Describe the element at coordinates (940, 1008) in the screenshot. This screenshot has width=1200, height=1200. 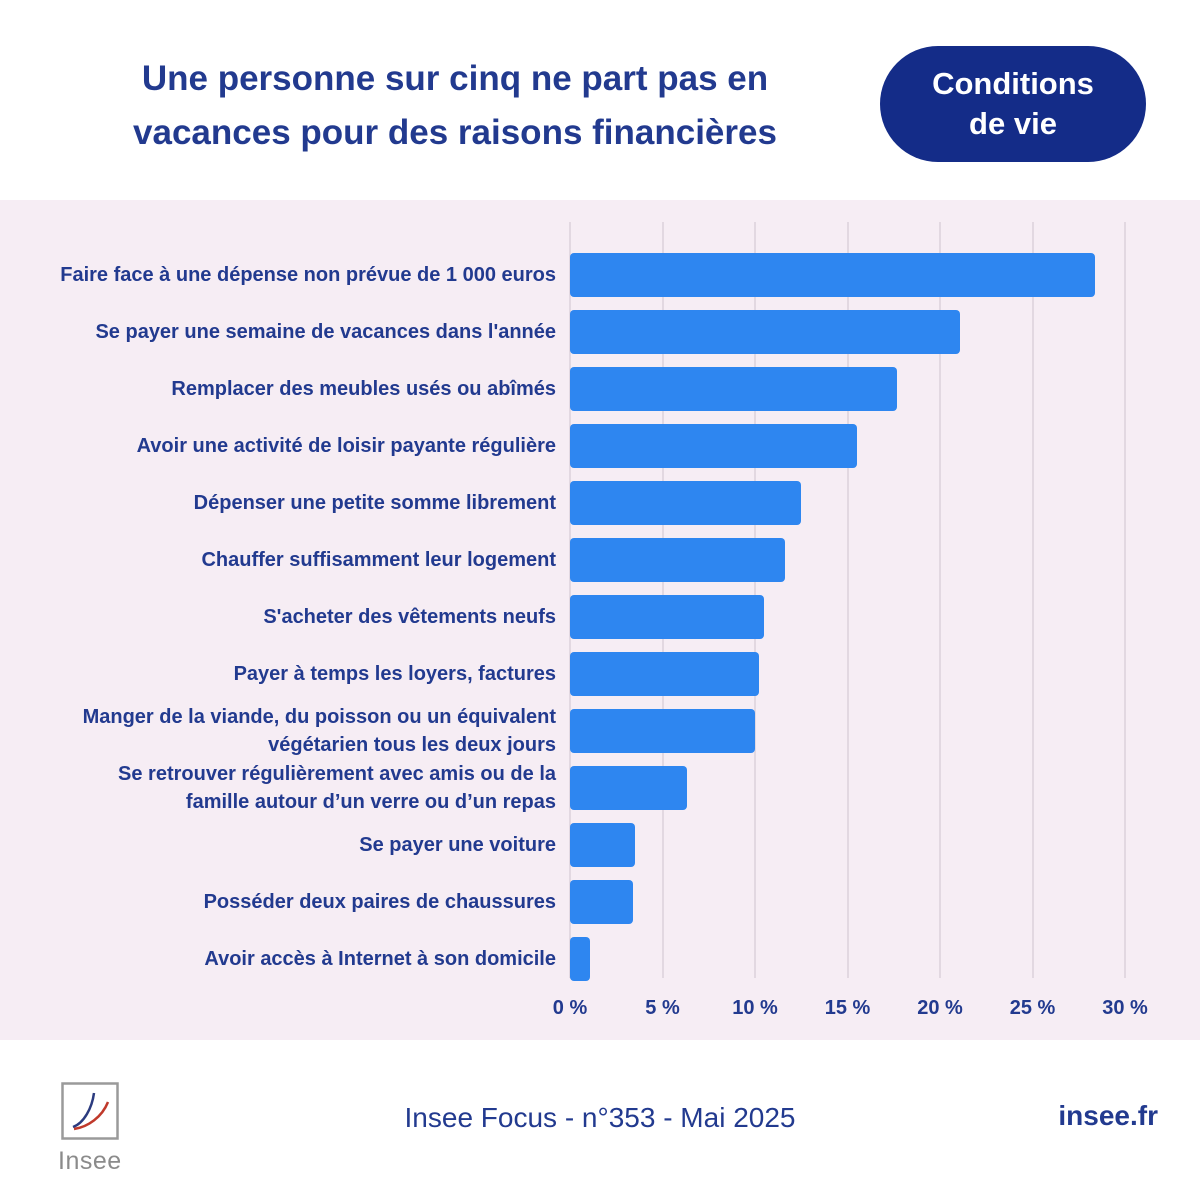
I see `x-axis-tick: 20 %` at that location.